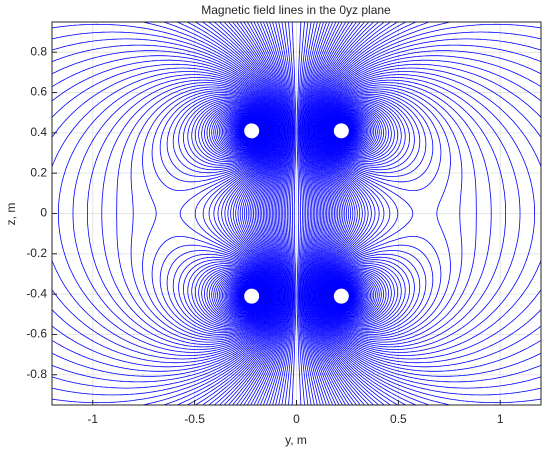  What do you see at coordinates (92, 419) in the screenshot?
I see `x-tick-label: -1` at bounding box center [92, 419].